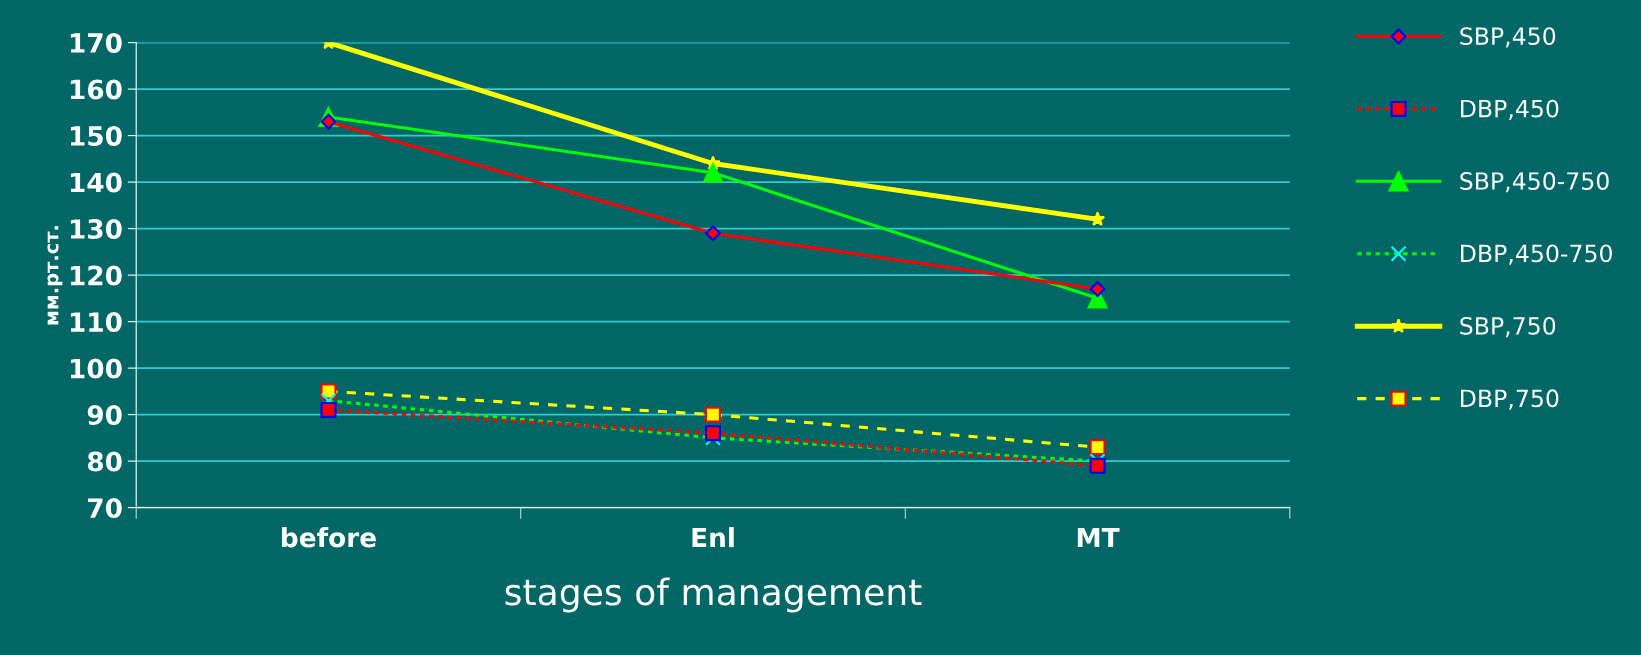 The width and height of the screenshot is (1641, 655). I want to click on y-axis-title: мм.рт.ст., so click(55, 275).